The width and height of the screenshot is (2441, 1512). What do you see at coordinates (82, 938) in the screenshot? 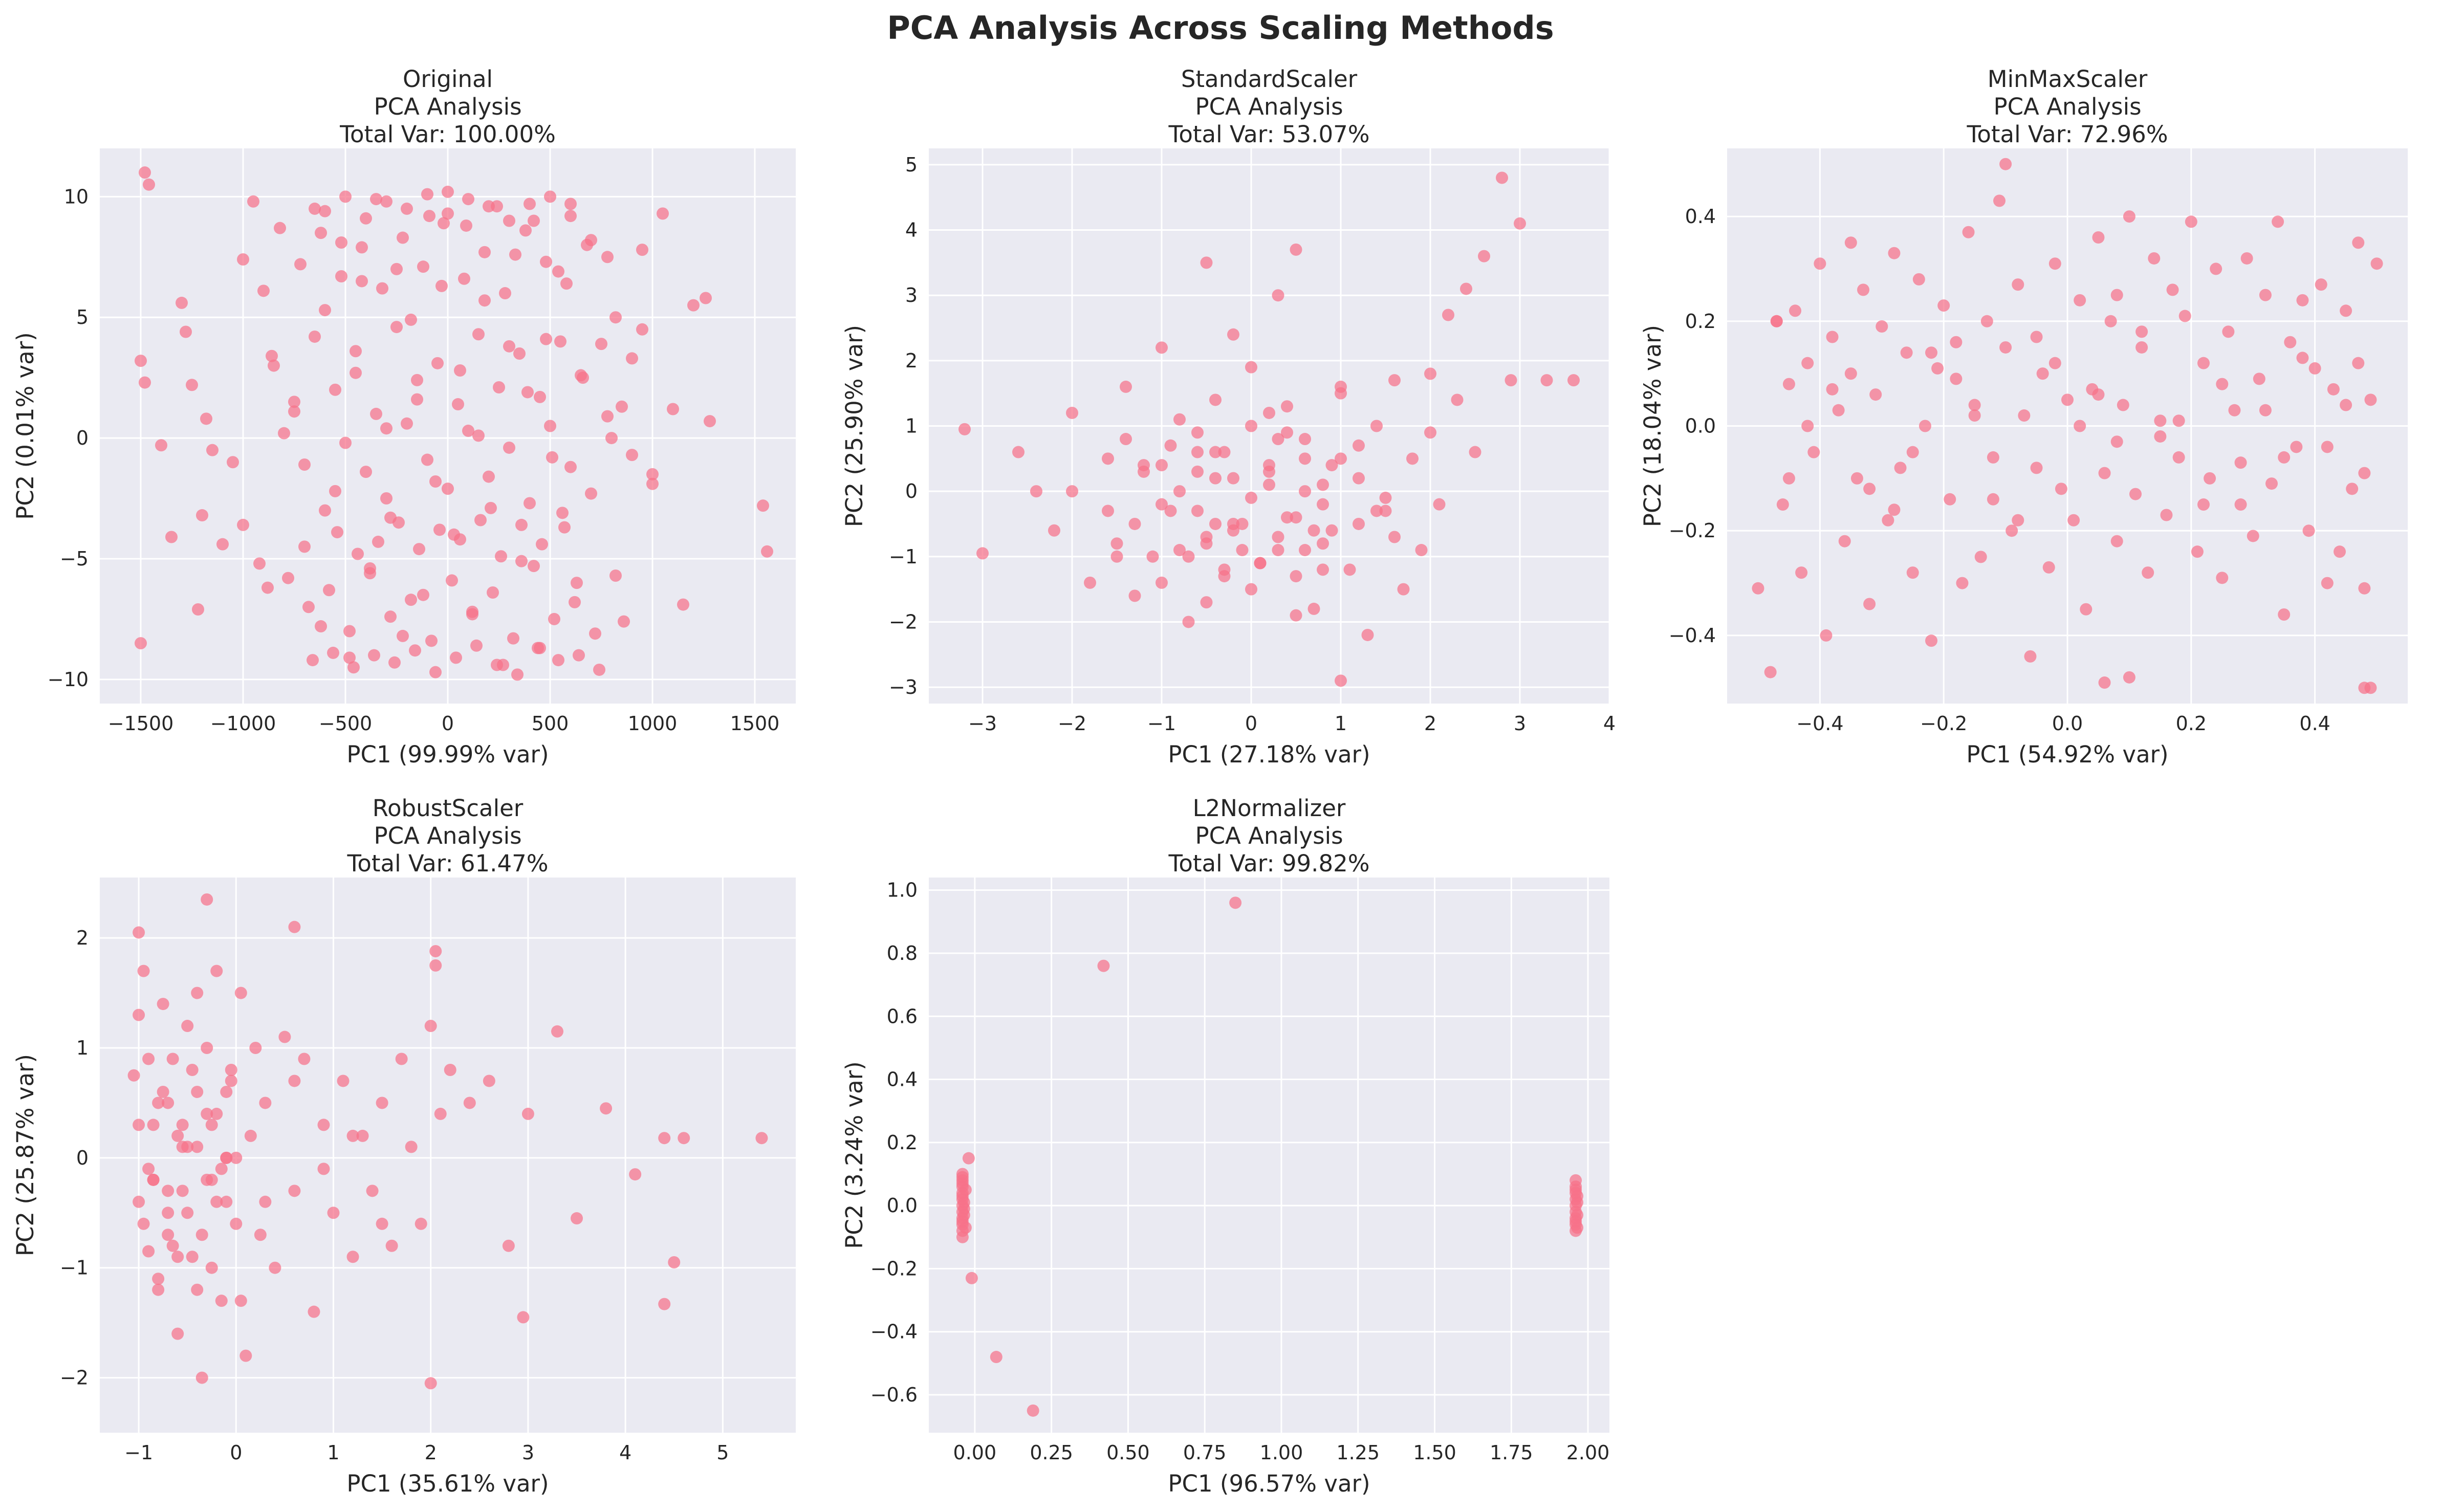
I see `y-tick-label: 2` at bounding box center [82, 938].